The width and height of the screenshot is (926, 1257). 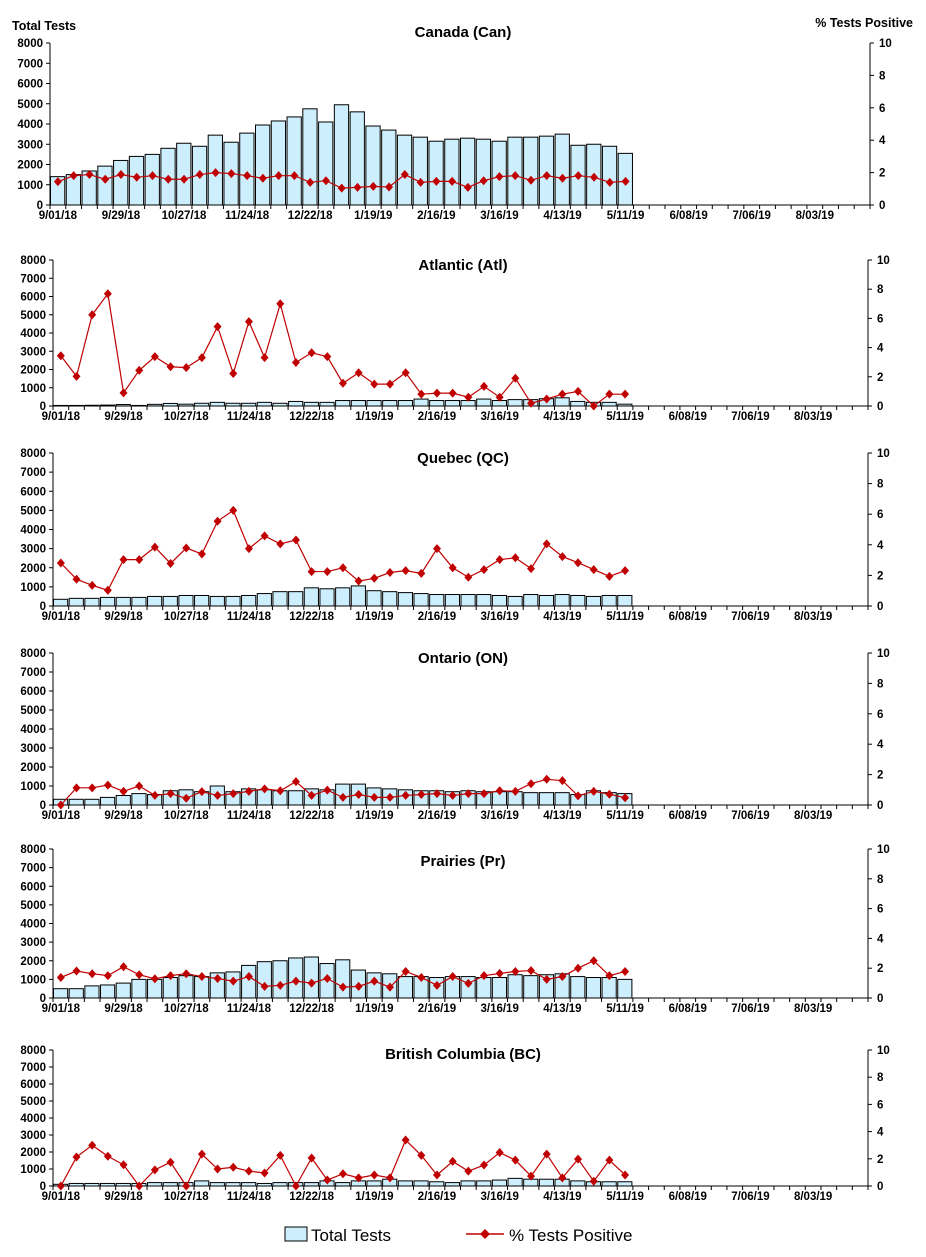 What do you see at coordinates (30, 64) in the screenshot?
I see `y-tick-label: 7000` at bounding box center [30, 64].